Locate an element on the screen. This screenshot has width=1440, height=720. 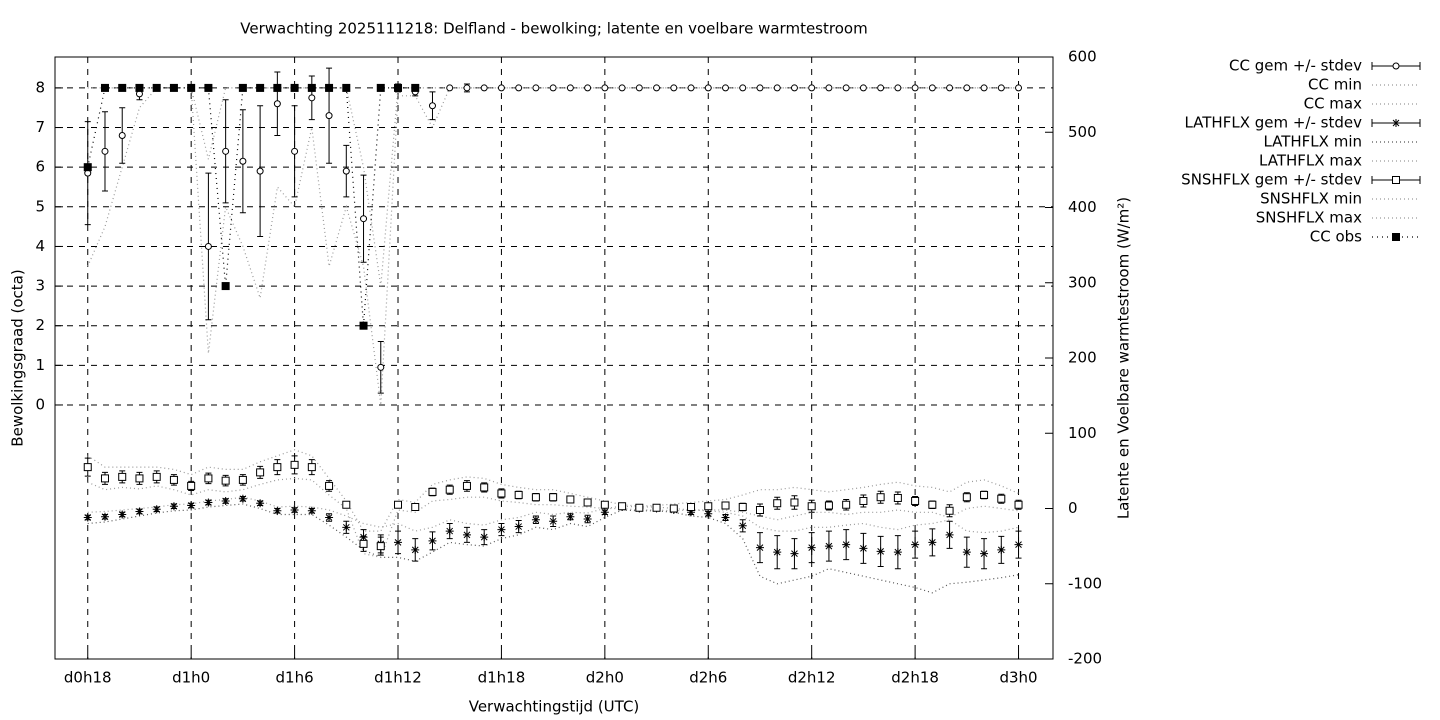
y2-tick-label: 100 is located at coordinates (1082, 433).